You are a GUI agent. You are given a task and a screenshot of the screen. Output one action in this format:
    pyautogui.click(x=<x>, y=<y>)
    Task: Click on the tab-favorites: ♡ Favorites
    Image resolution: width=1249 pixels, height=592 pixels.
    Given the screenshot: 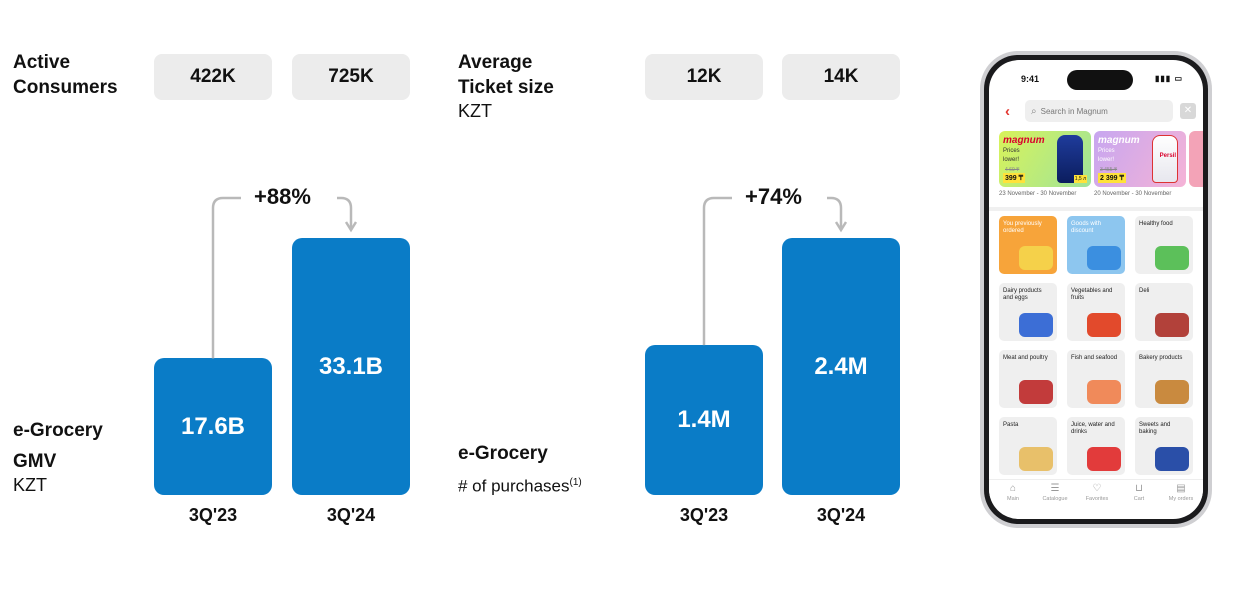 What is the action you would take?
    pyautogui.click(x=1097, y=493)
    